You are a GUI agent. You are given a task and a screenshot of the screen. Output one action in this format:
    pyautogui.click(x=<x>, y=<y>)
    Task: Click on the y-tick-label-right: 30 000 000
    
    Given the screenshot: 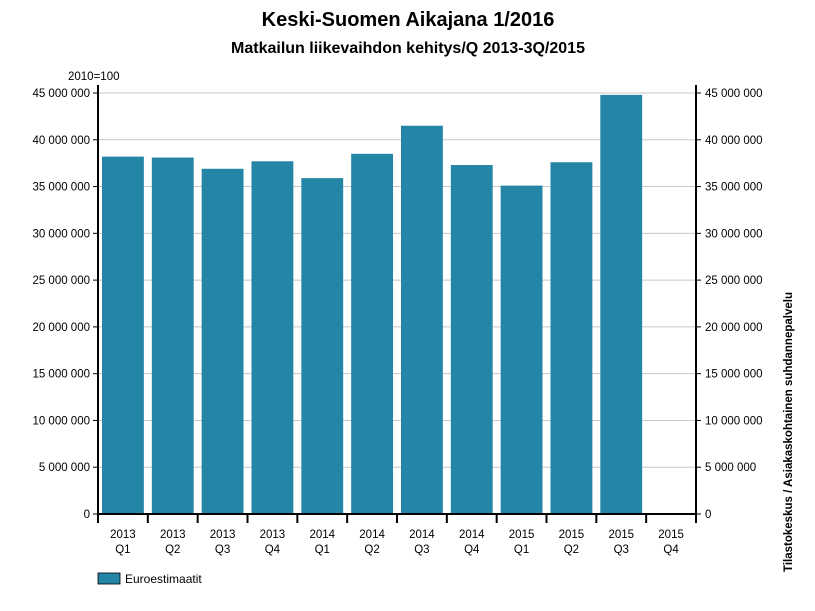 What is the action you would take?
    pyautogui.click(x=734, y=234)
    